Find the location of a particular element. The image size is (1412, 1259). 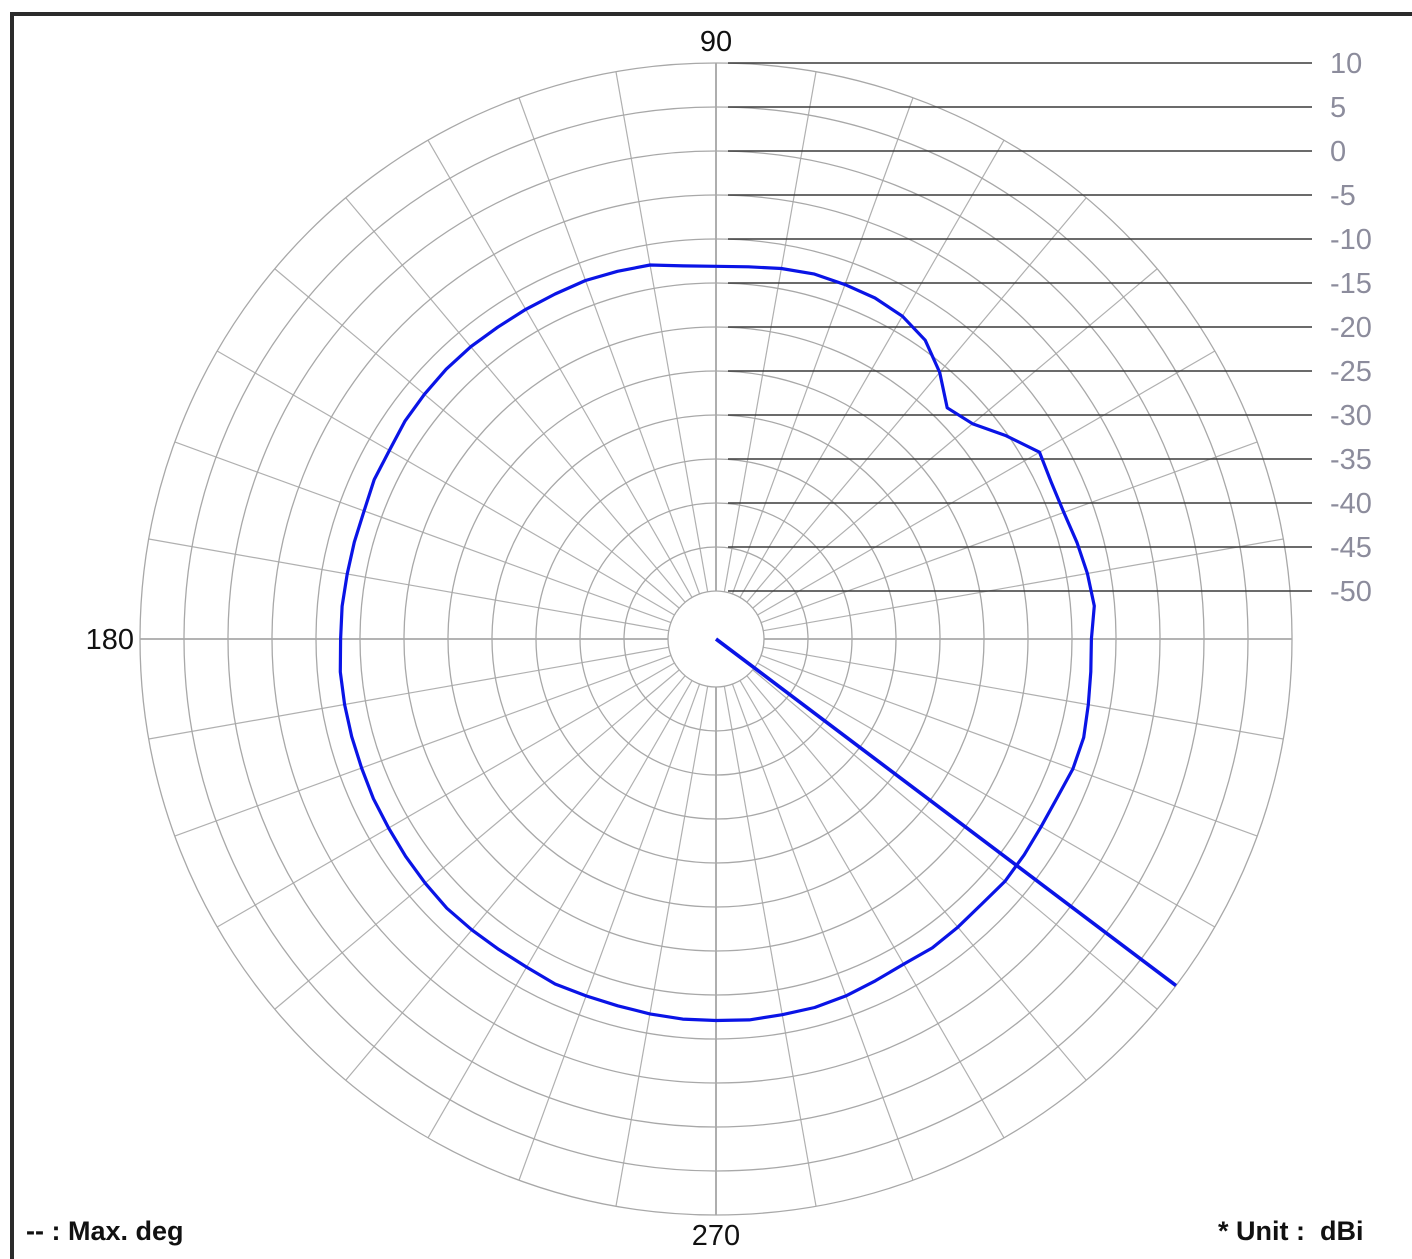

ring--35 is located at coordinates (716, 639).